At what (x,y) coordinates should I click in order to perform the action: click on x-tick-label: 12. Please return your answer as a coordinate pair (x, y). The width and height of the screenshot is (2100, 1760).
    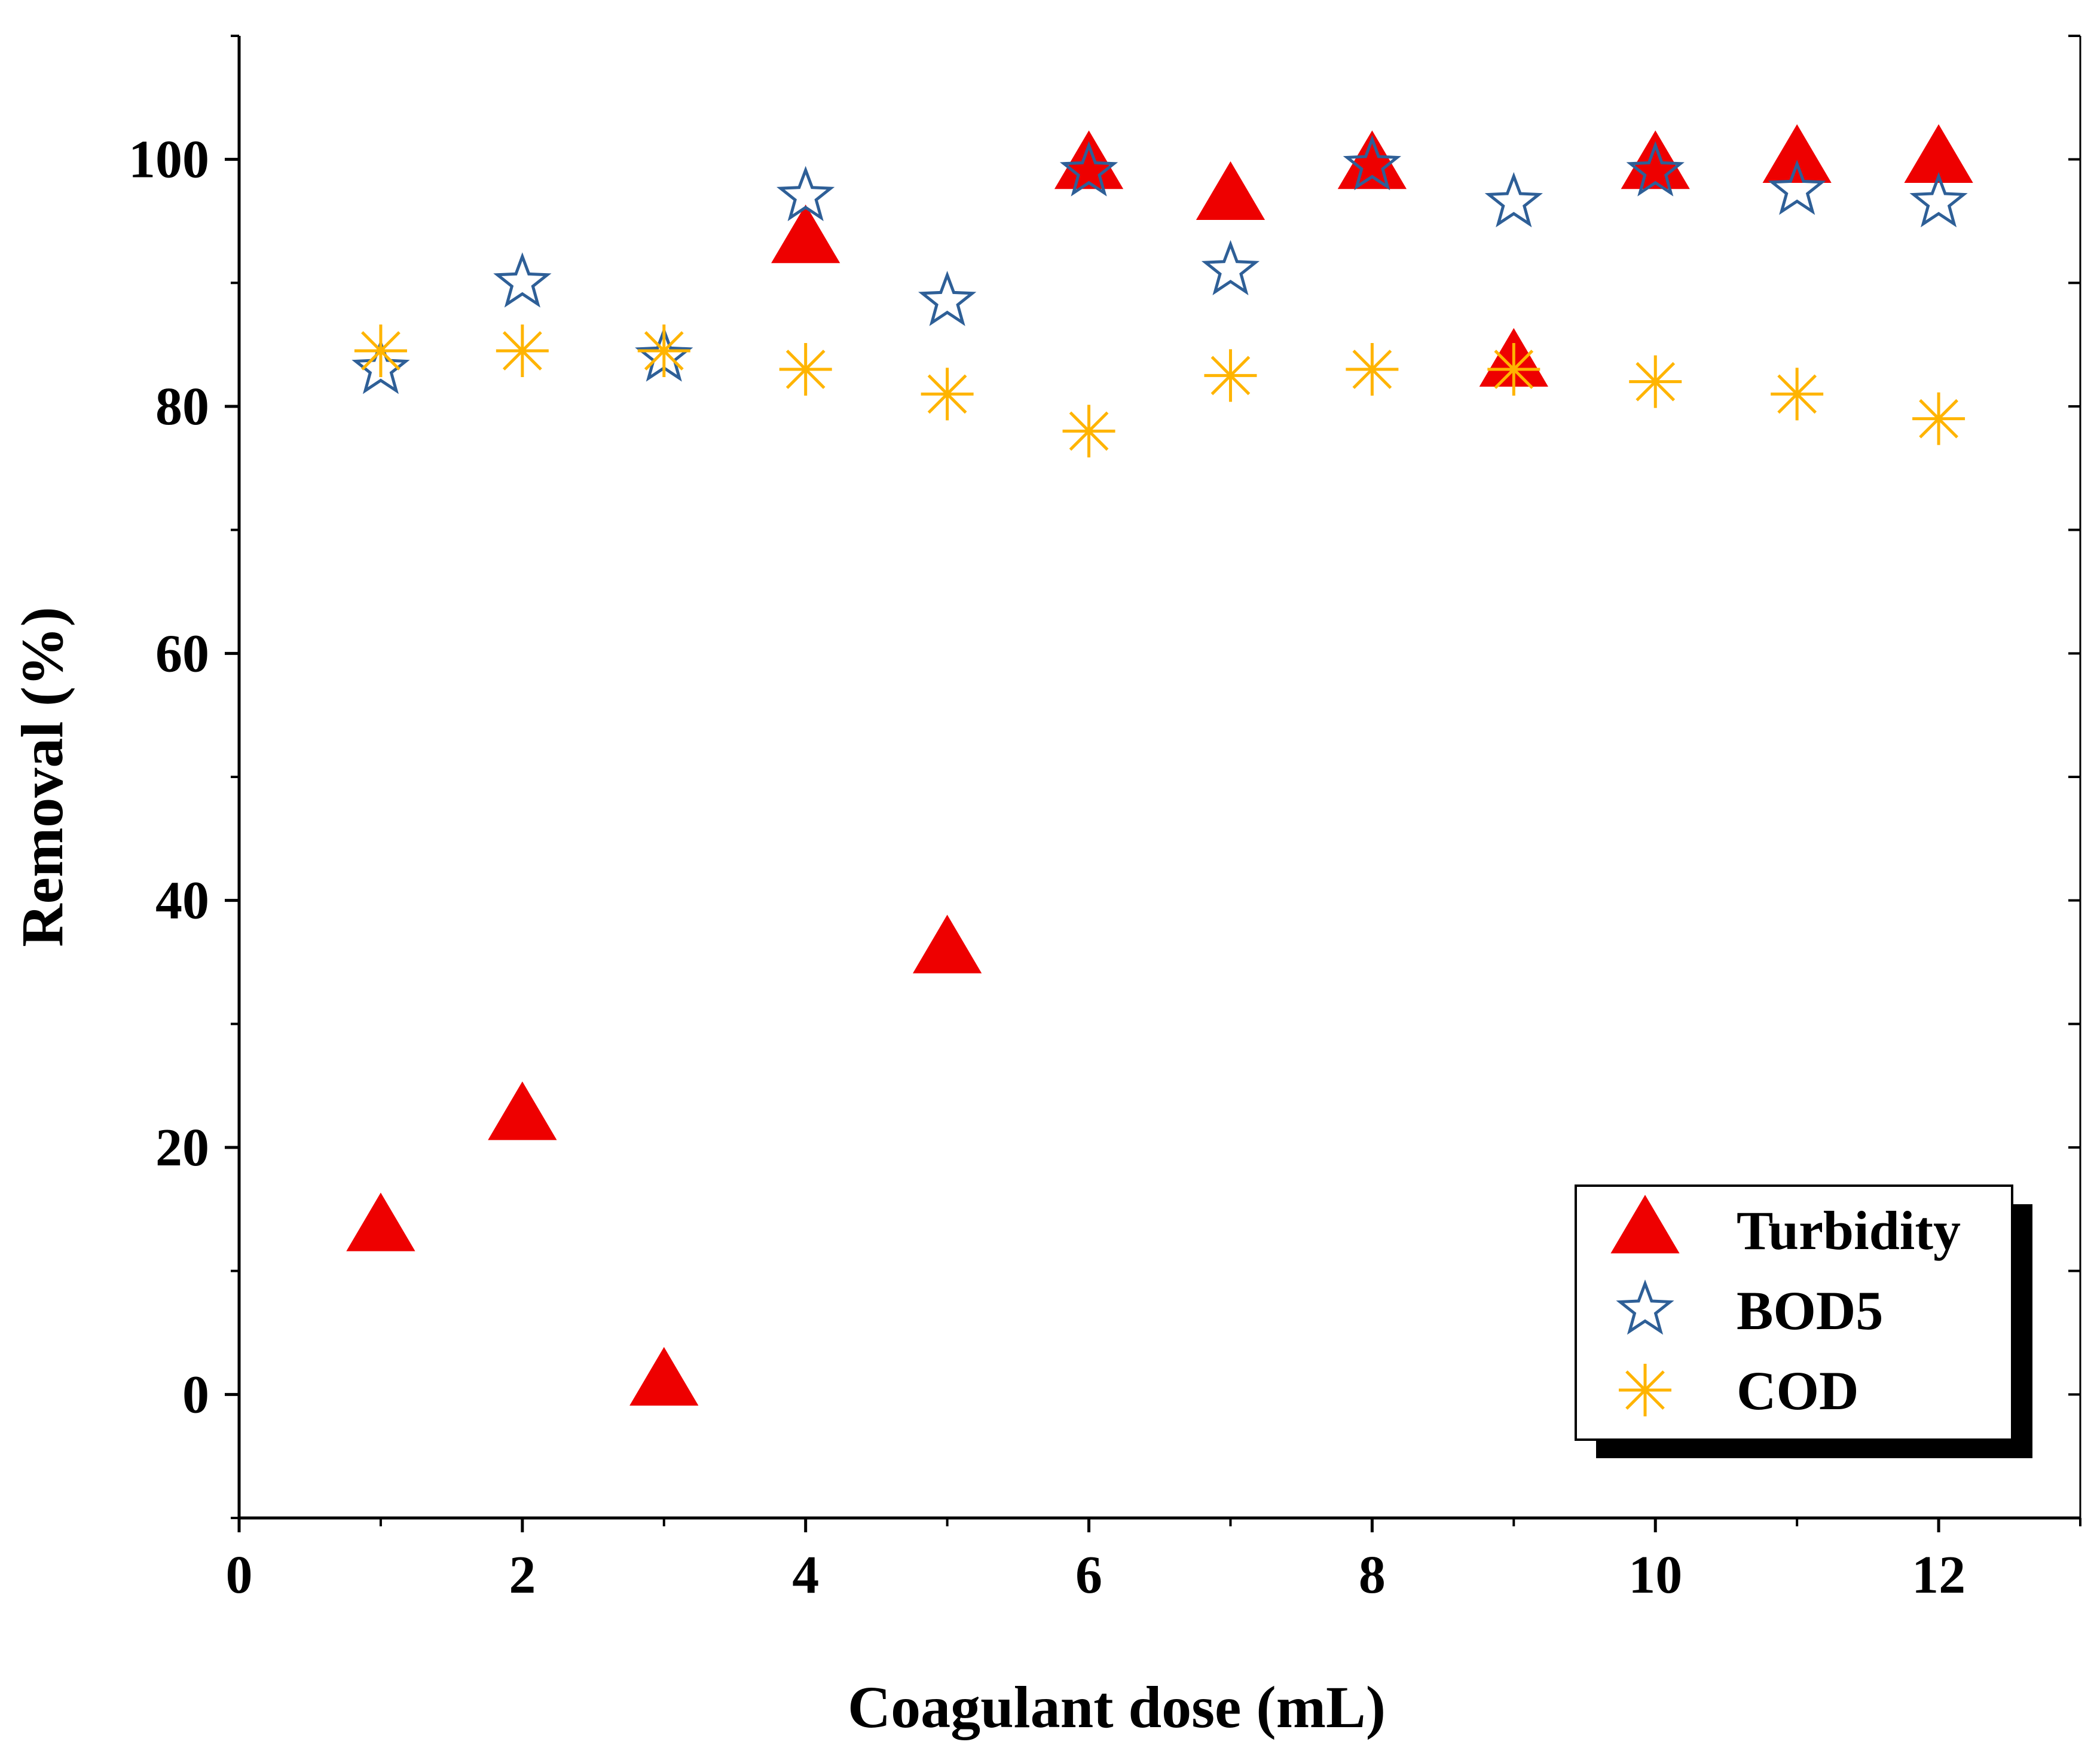
    Looking at the image, I should click on (1938, 1575).